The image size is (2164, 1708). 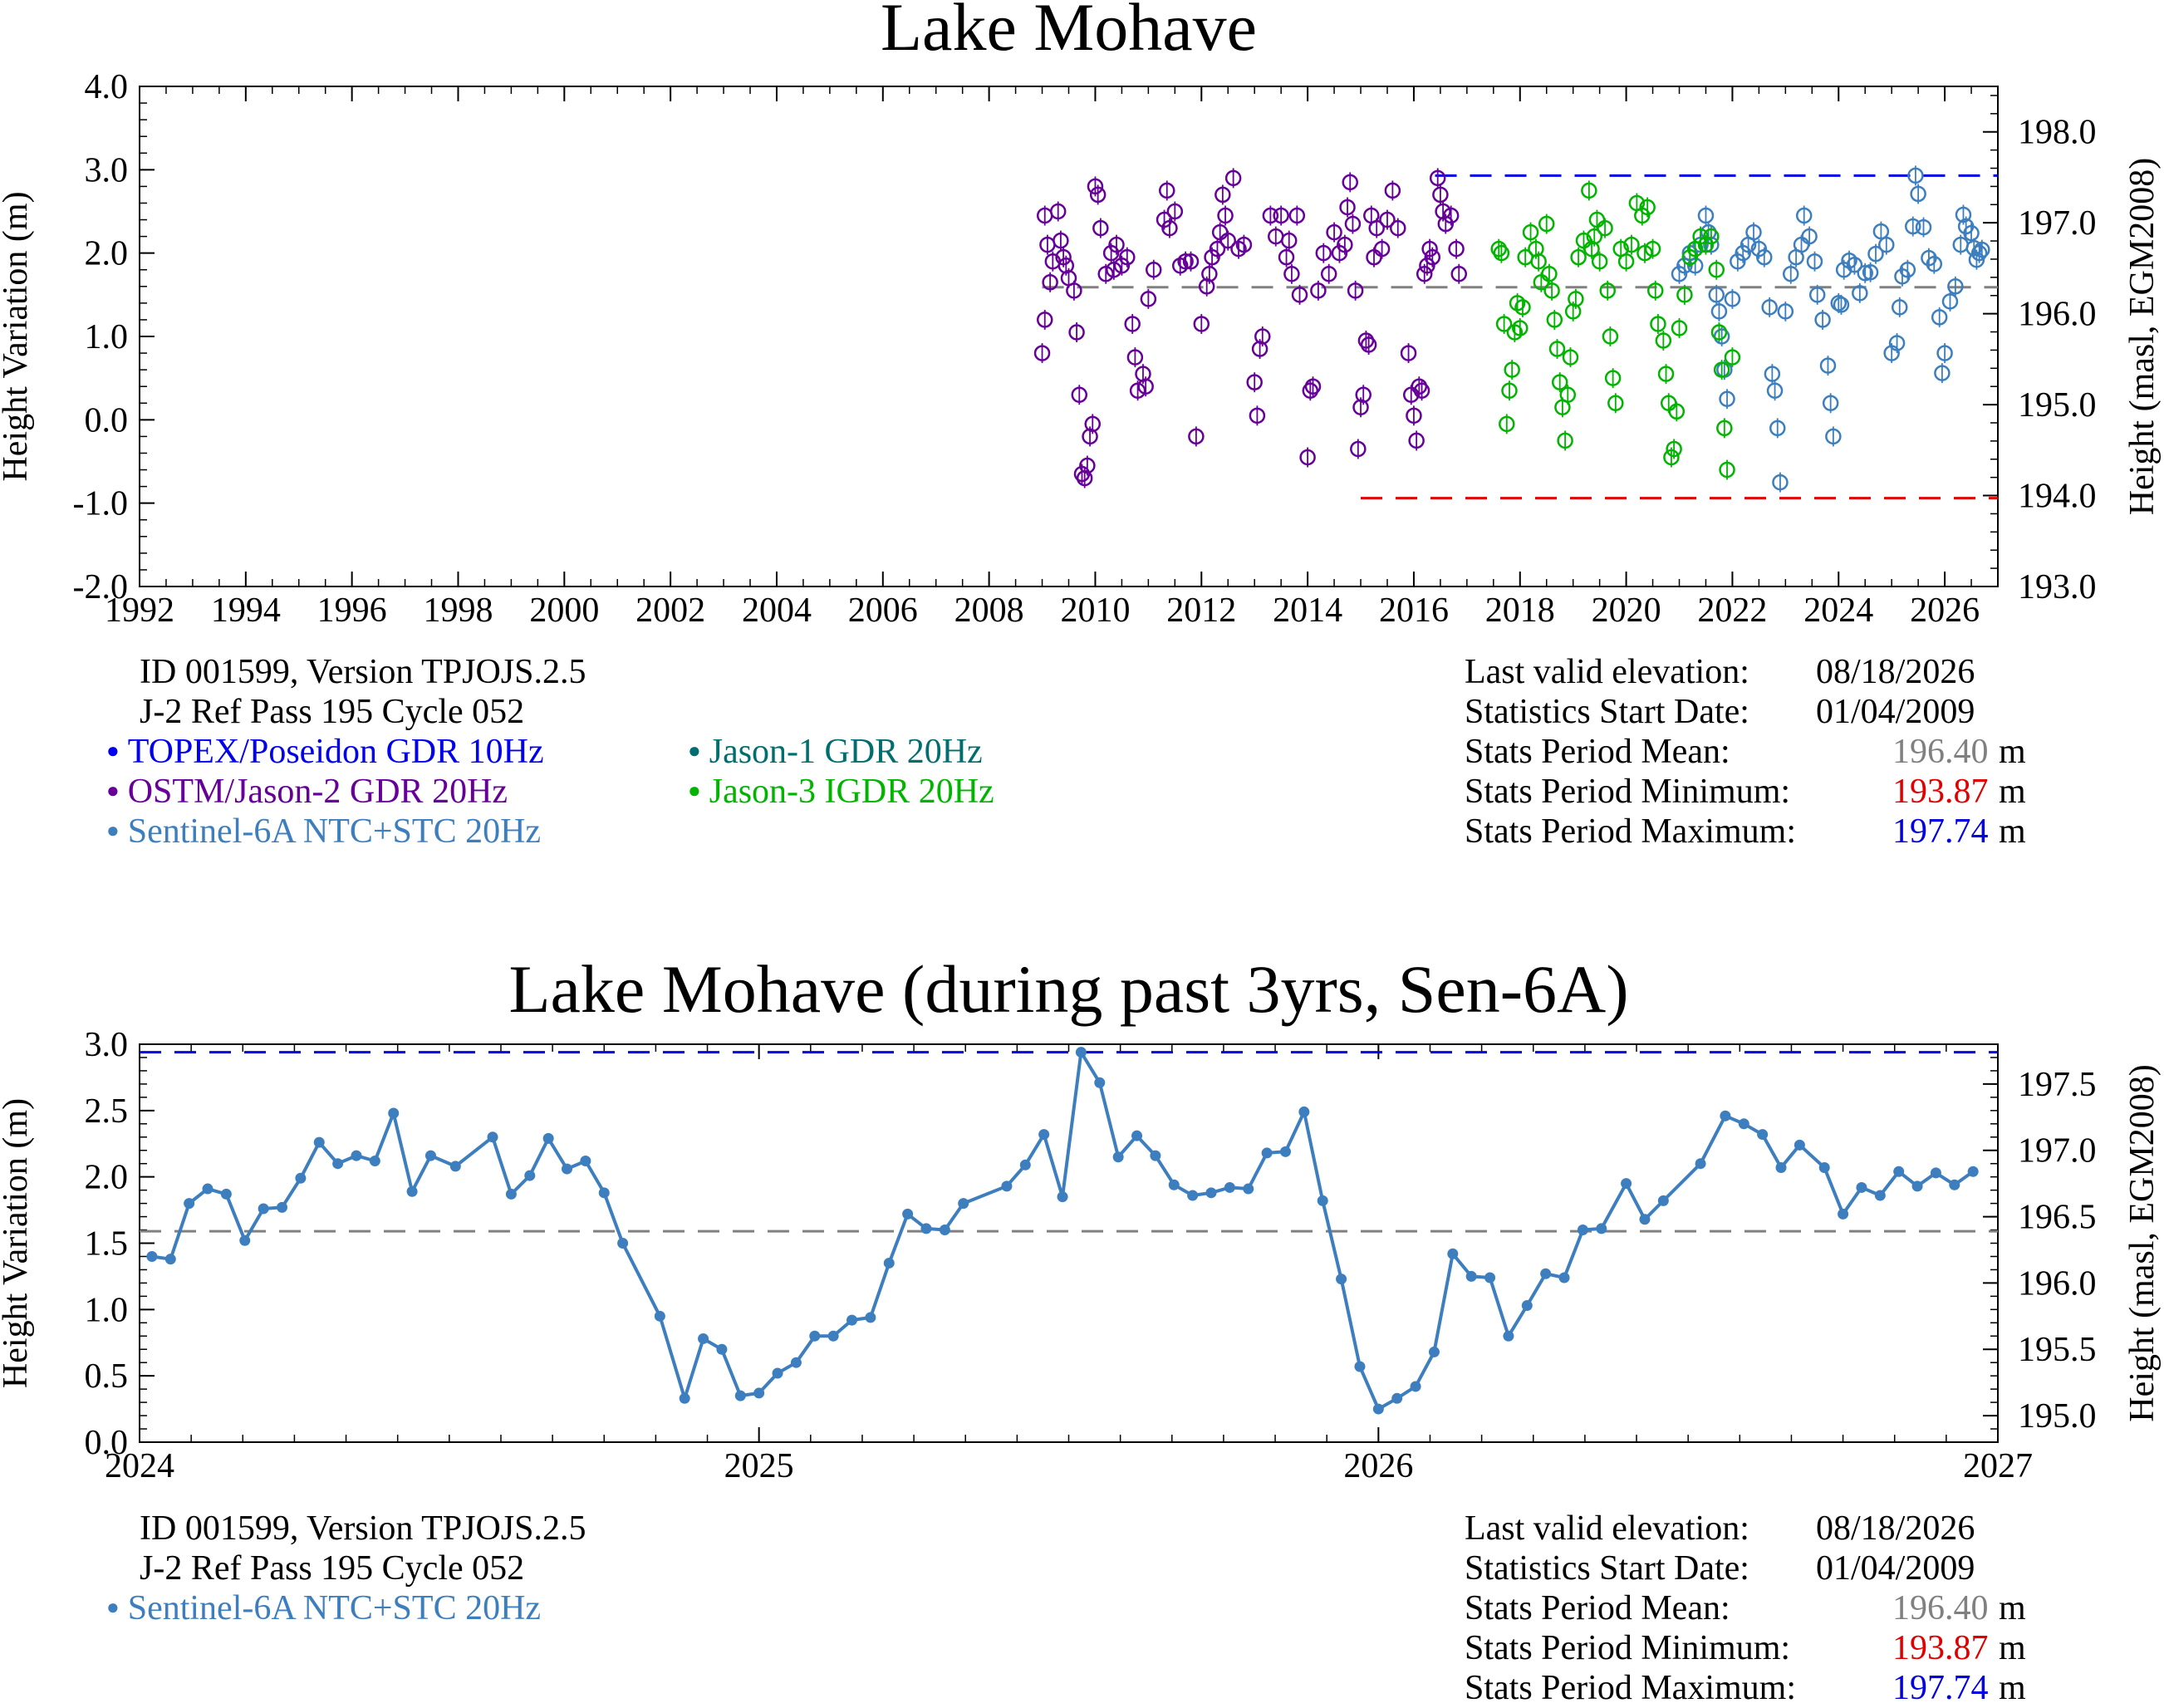 What do you see at coordinates (1720, 672) in the screenshot?
I see `last-valid-row: Last valid elevation: 08/18/2026` at bounding box center [1720, 672].